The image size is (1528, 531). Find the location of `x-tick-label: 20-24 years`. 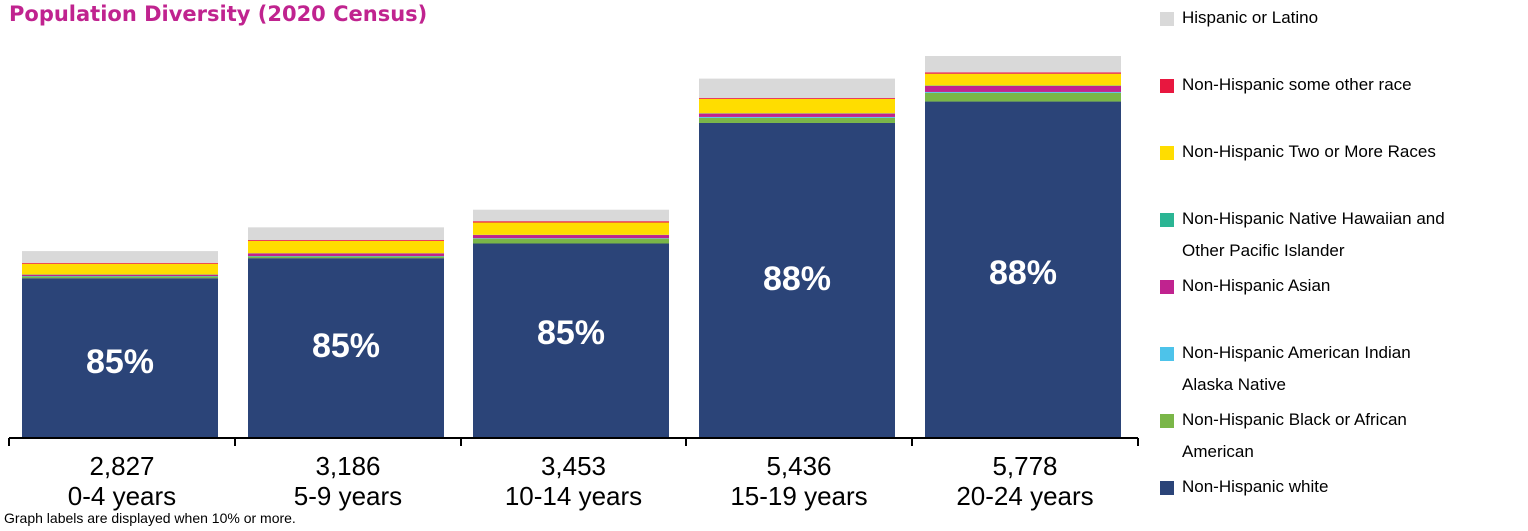

x-tick-label: 20-24 years is located at coordinates (1024, 496).